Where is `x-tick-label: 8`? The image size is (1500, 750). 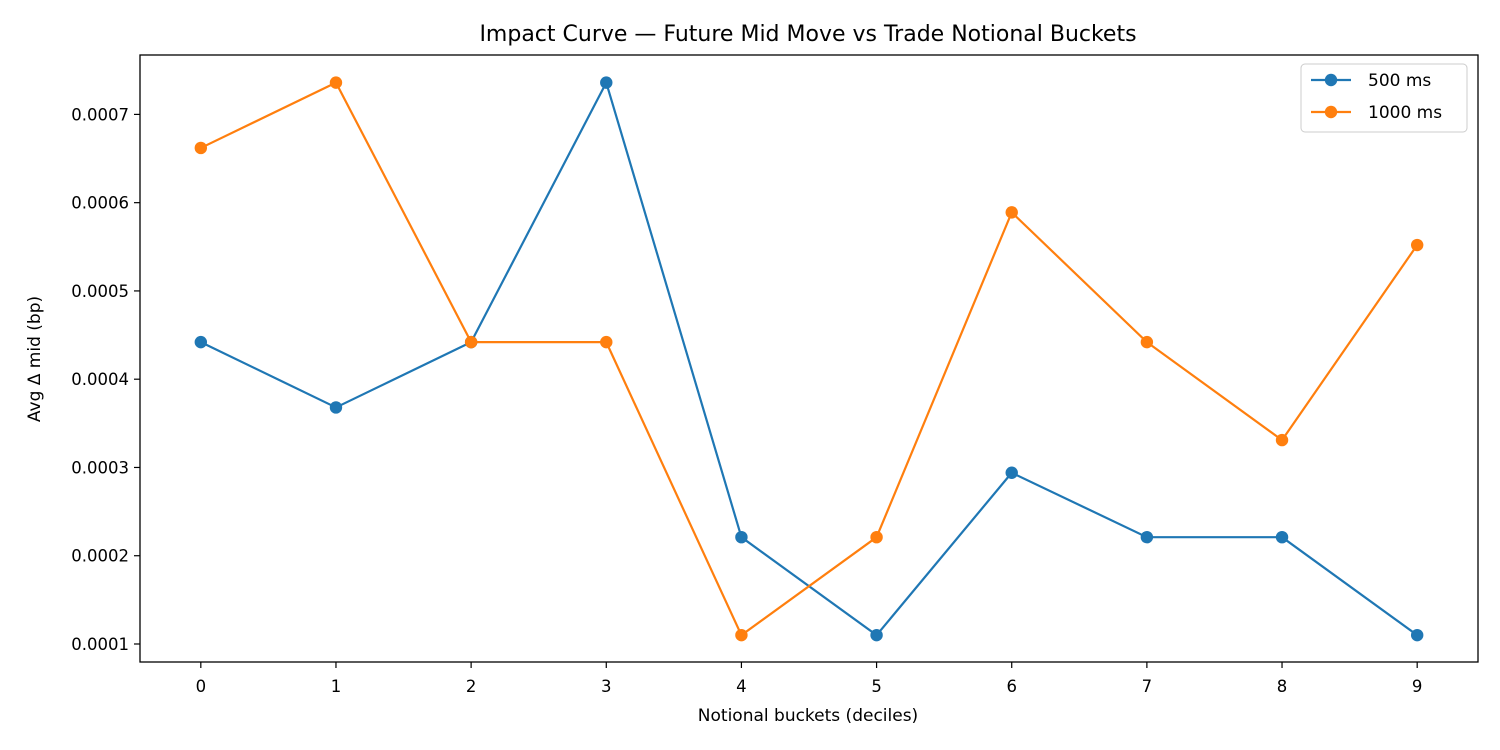 x-tick-label: 8 is located at coordinates (1282, 686).